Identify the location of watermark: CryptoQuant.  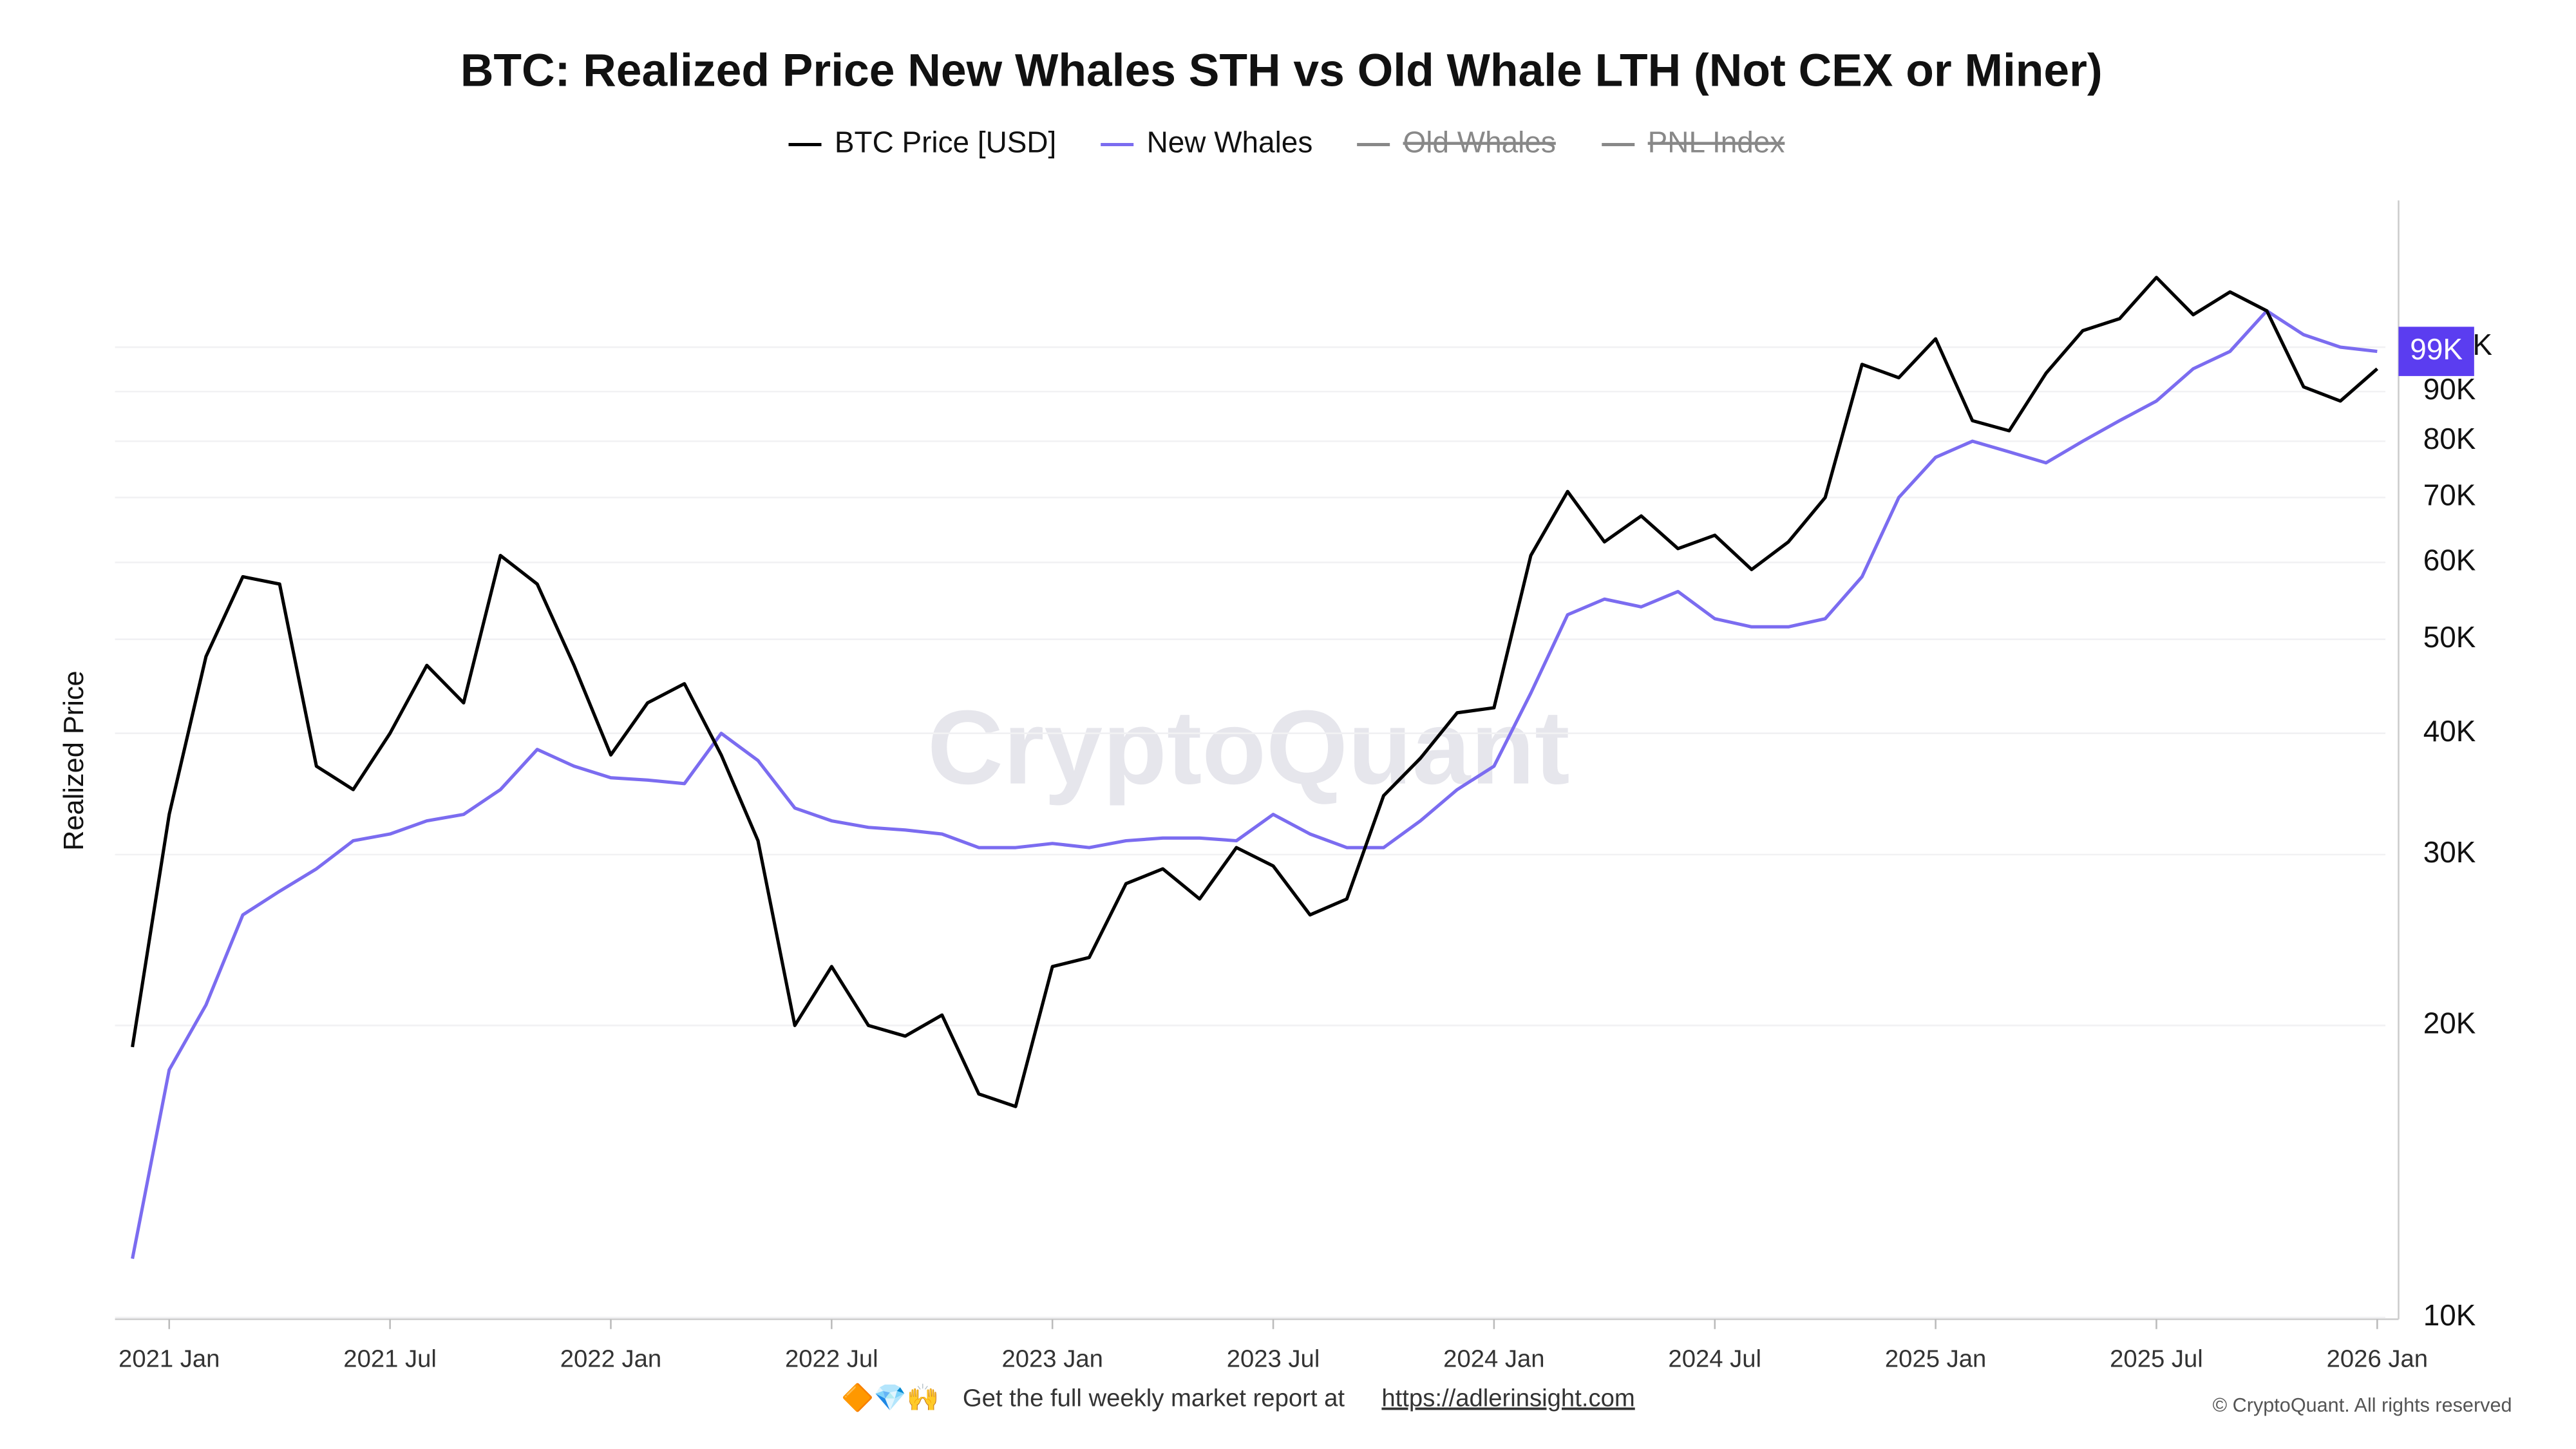
(1249, 747).